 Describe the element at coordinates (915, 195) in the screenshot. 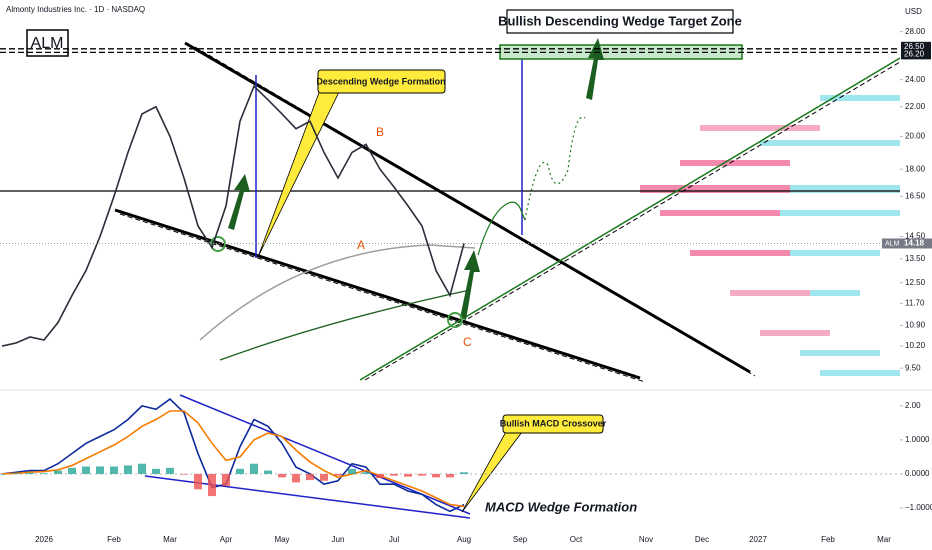

I see `y-tick-label: 16.50` at that location.